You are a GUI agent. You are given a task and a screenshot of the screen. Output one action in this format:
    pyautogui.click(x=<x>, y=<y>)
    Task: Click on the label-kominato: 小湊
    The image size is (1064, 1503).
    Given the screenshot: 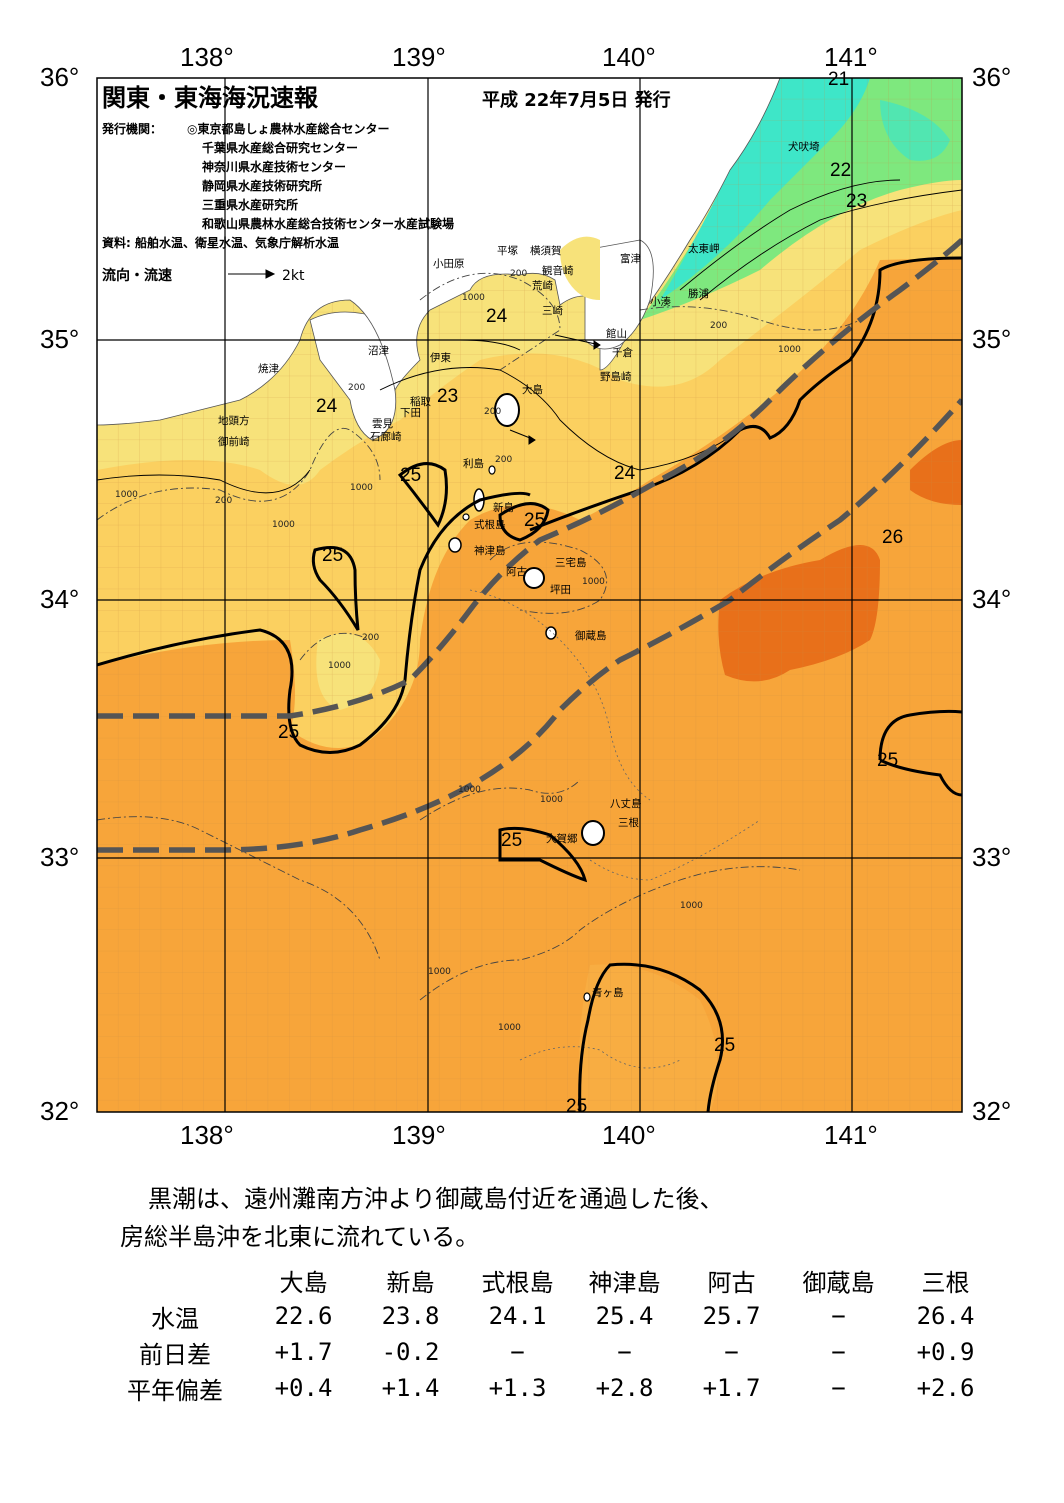 What is the action you would take?
    pyautogui.click(x=660, y=301)
    